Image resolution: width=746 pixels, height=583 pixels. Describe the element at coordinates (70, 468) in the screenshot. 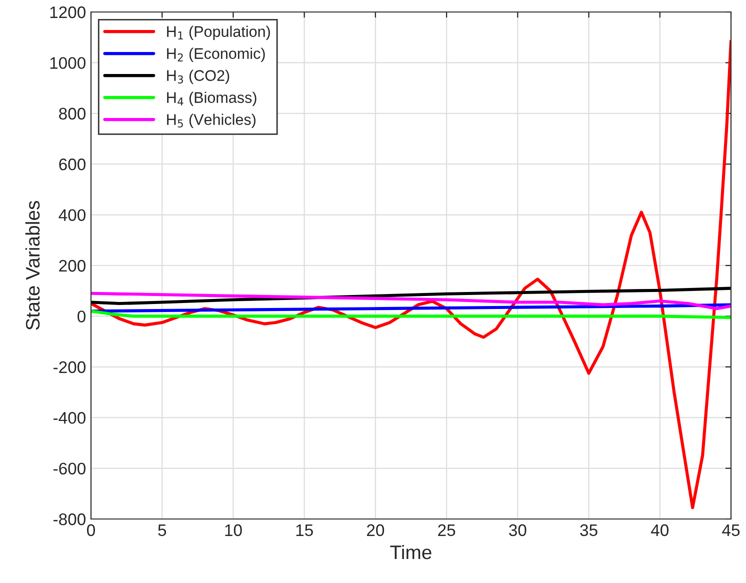

I see `y-tick-label: -600` at that location.